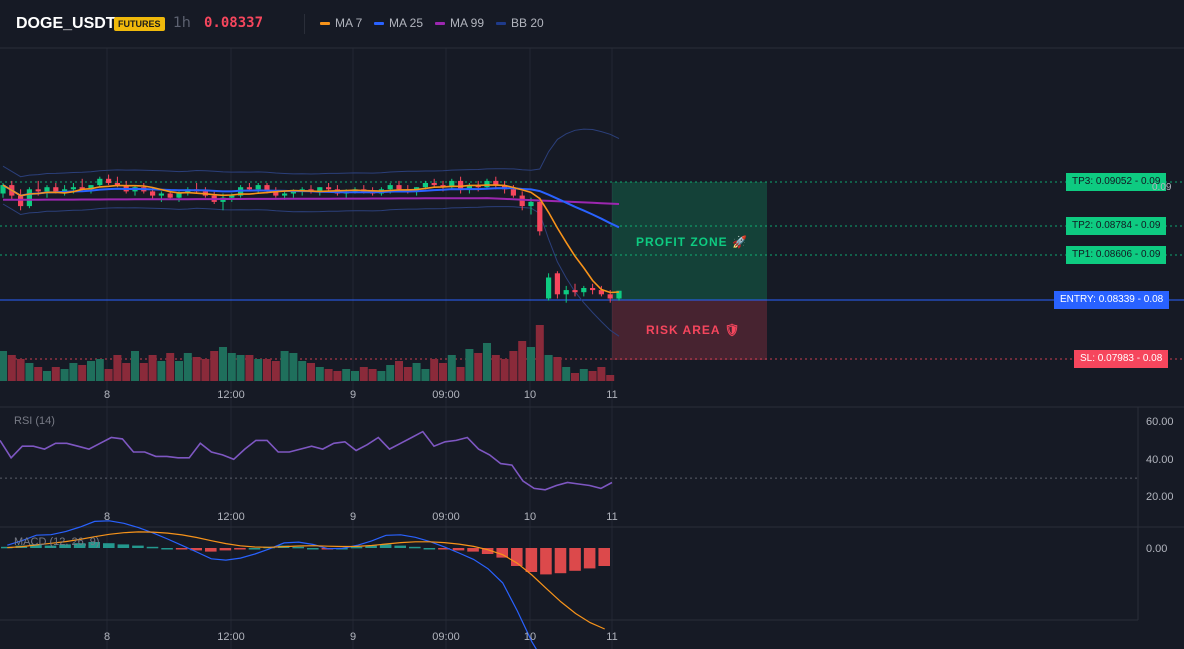 This screenshot has width=1184, height=649. What do you see at coordinates (1116, 255) in the screenshot?
I see `tp1-label: TP1: 0.08606 - 0.09` at bounding box center [1116, 255].